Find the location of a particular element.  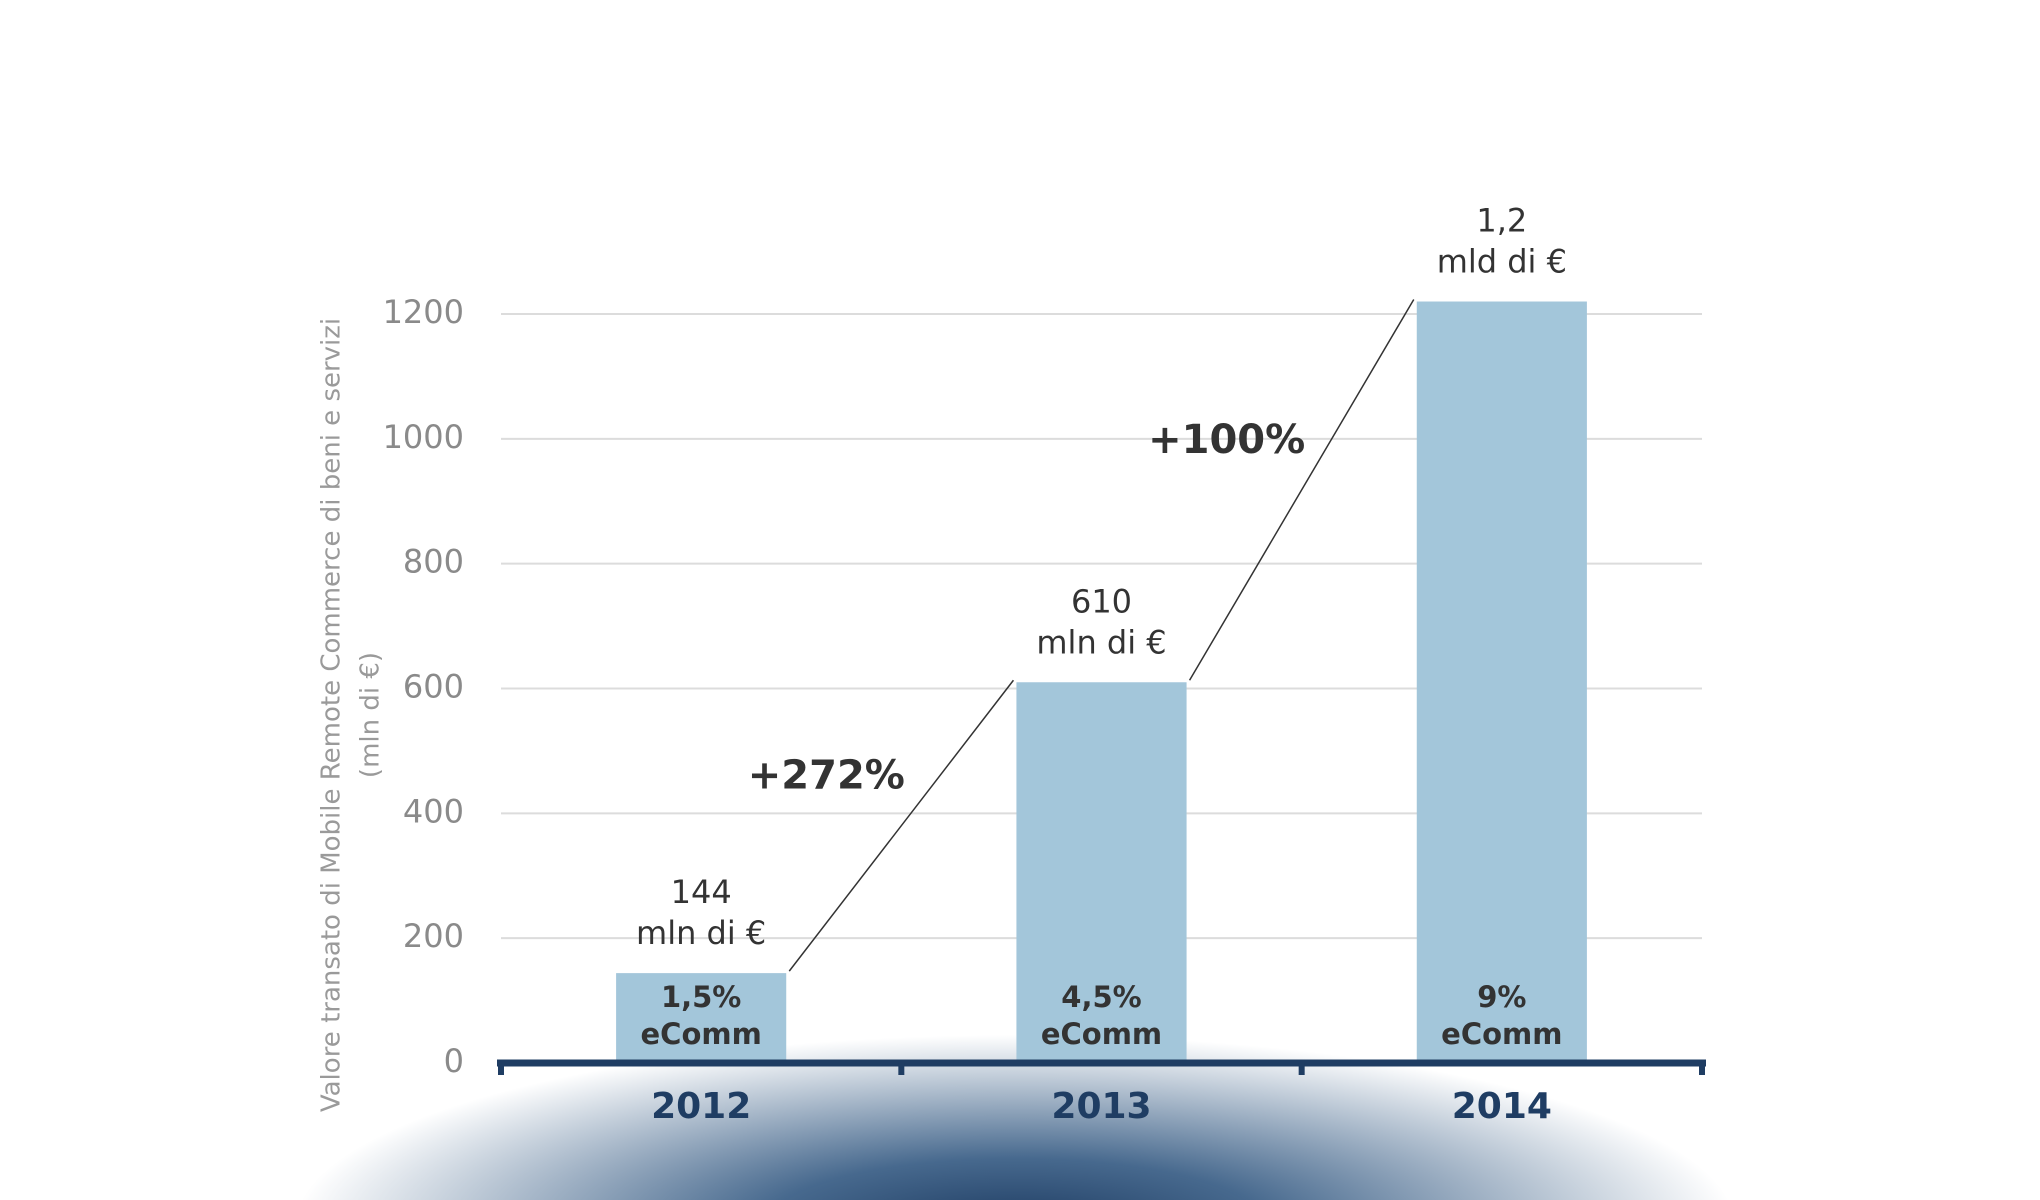

value-label: mld di € is located at coordinates (1502, 262).